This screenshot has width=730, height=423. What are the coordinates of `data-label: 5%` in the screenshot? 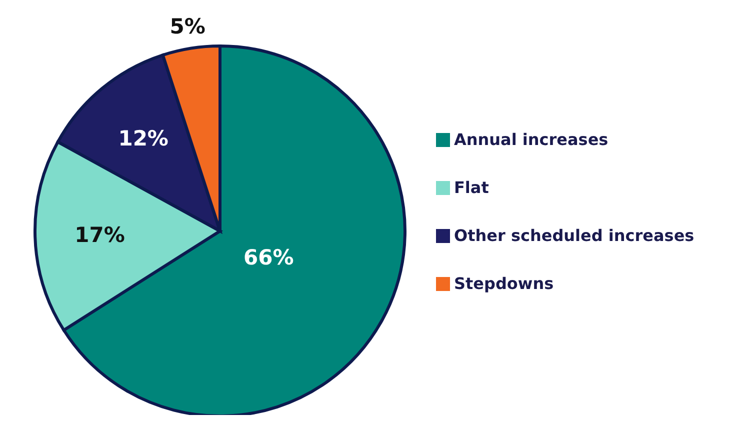 It's located at (188, 26).